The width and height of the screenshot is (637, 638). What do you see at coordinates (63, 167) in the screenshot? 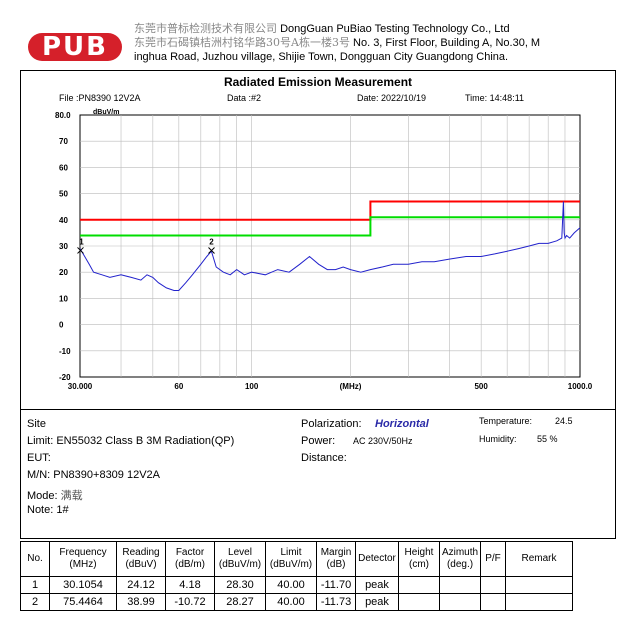
I see `y-tick-label: 60` at bounding box center [63, 167].